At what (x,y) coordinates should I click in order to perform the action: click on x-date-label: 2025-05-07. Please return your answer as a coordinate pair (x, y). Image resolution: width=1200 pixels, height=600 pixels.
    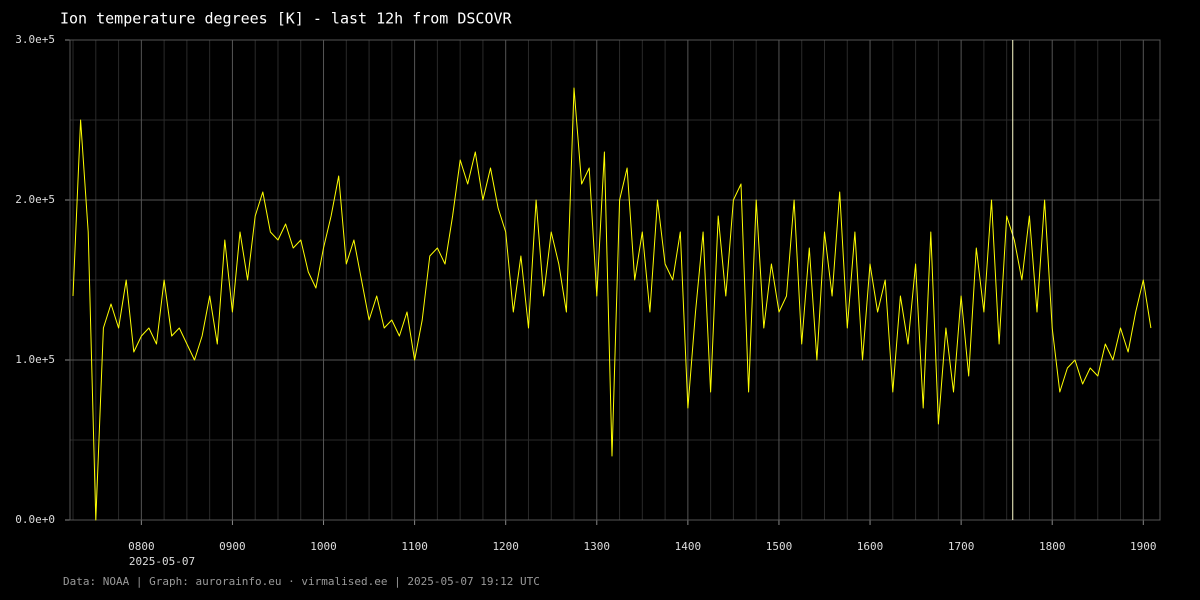
    Looking at the image, I should click on (162, 561).